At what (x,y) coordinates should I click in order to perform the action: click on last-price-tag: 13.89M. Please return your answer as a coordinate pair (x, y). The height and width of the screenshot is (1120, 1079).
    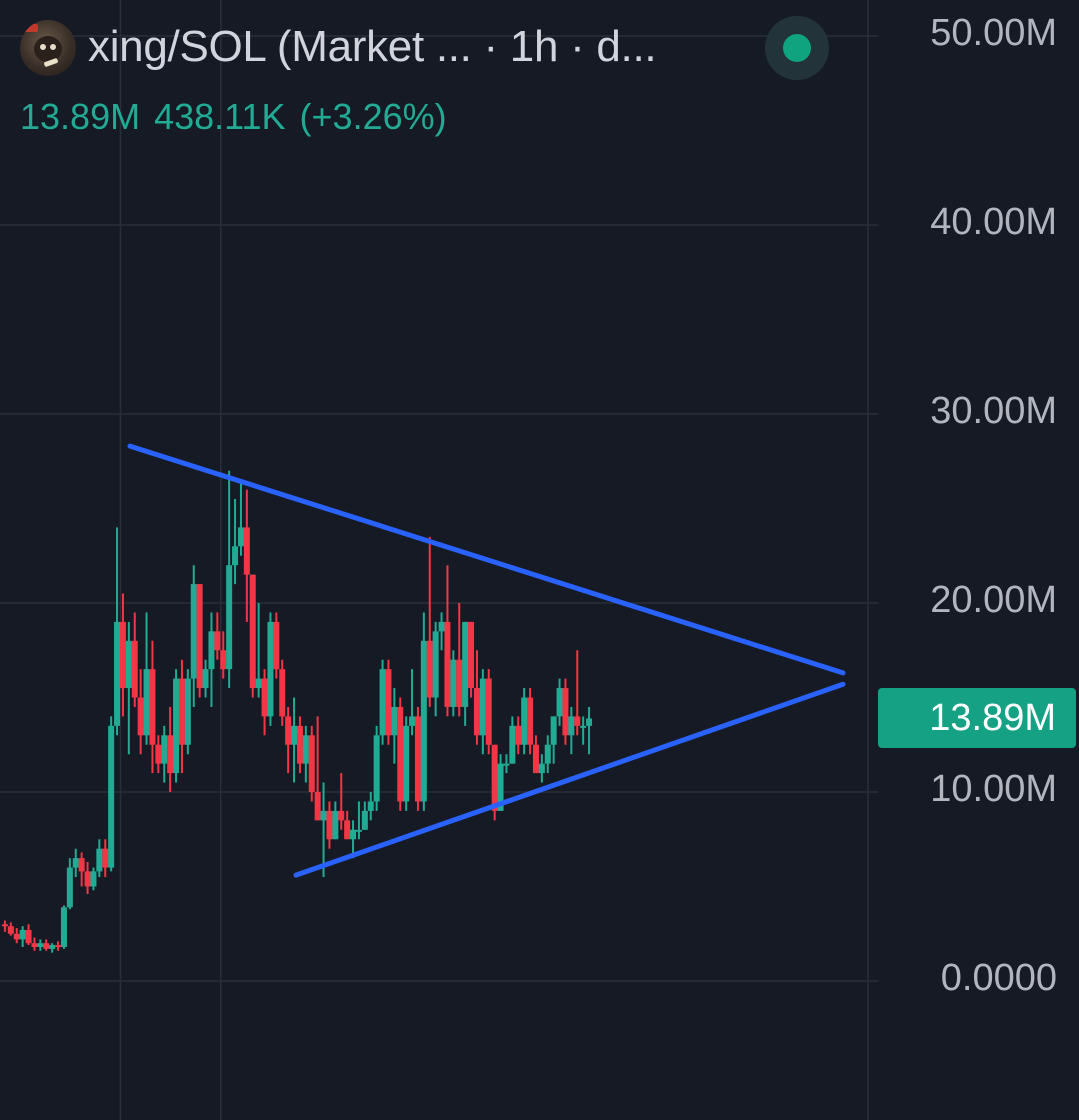
    Looking at the image, I should click on (977, 718).